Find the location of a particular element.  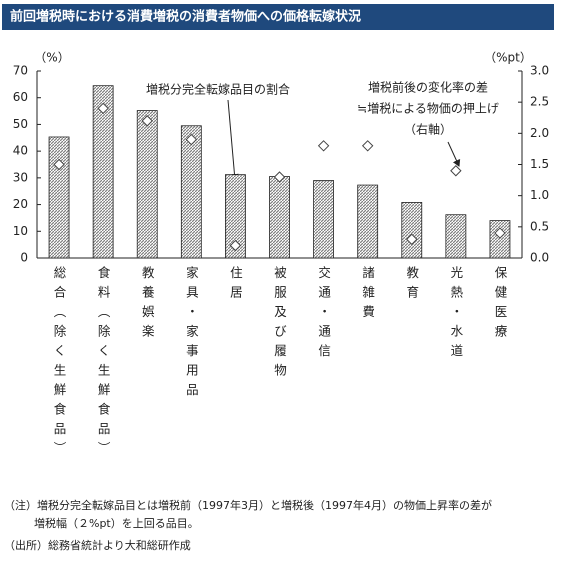

x-tick-label: 諸雑費 is located at coordinates (367, 295).